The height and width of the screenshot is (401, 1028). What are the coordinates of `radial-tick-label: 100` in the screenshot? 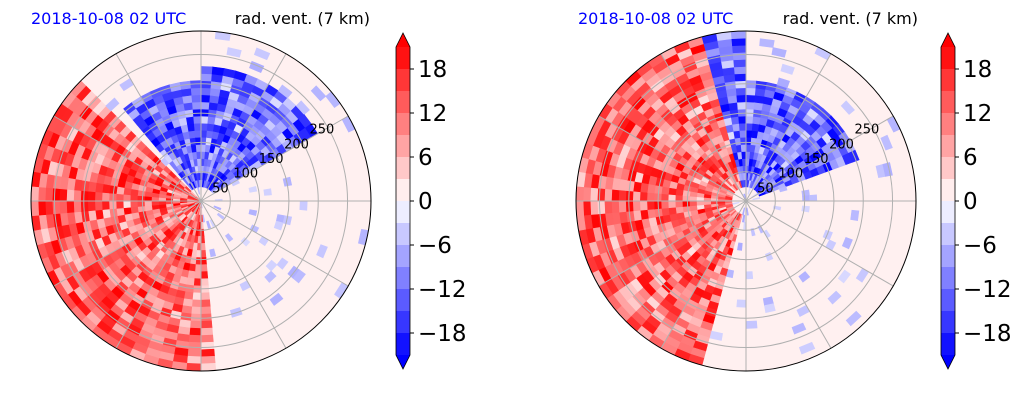 It's located at (245, 174).